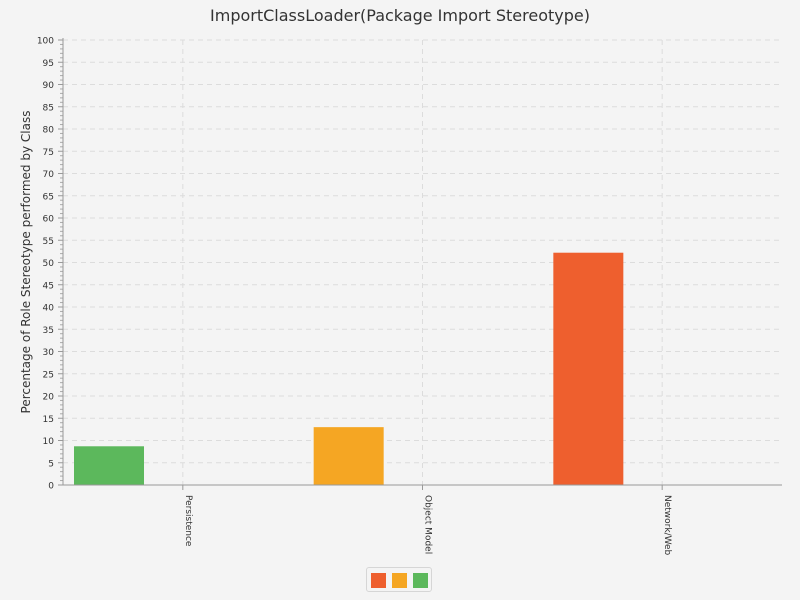 This screenshot has height=600, width=800. Describe the element at coordinates (348, 456) in the screenshot. I see `bar-object-model` at that location.